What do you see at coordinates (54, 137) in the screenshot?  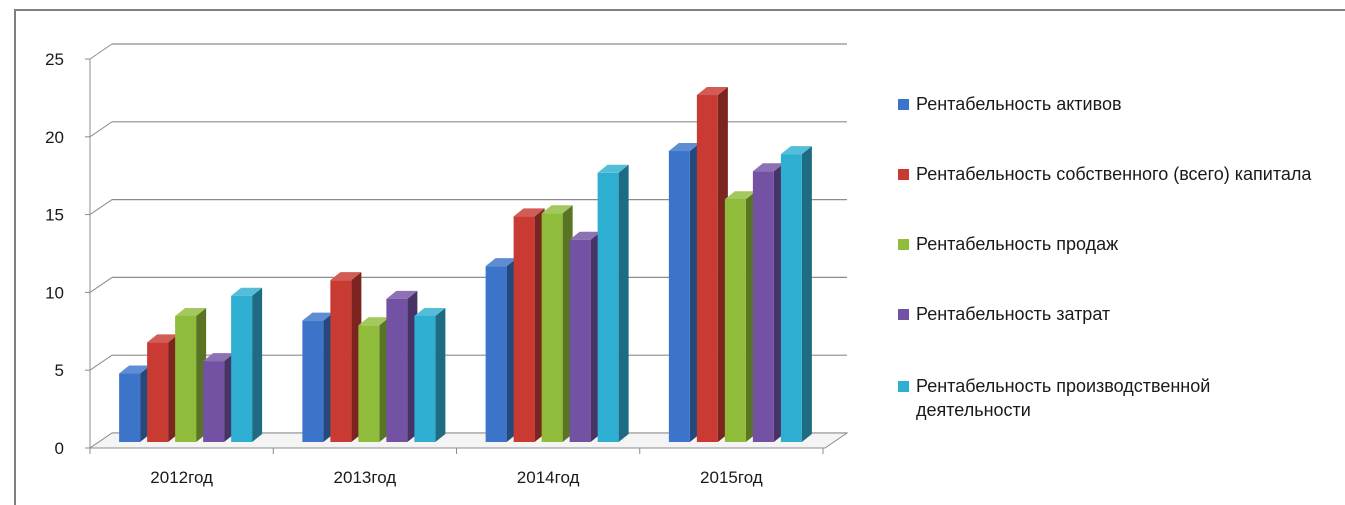 I see `y-tick-label: 20` at bounding box center [54, 137].